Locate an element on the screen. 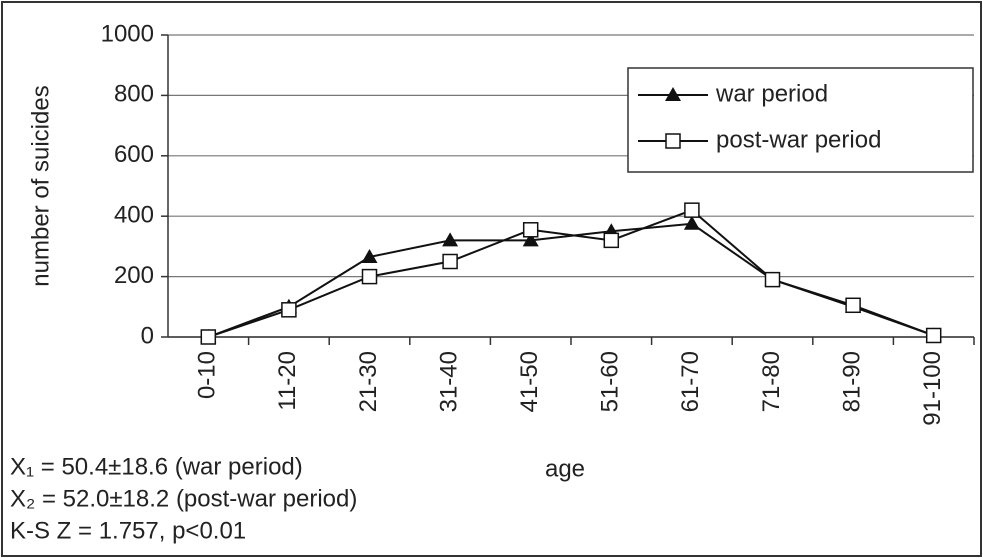 The height and width of the screenshot is (558, 983). y-tick-label: 1000 is located at coordinates (127, 33).